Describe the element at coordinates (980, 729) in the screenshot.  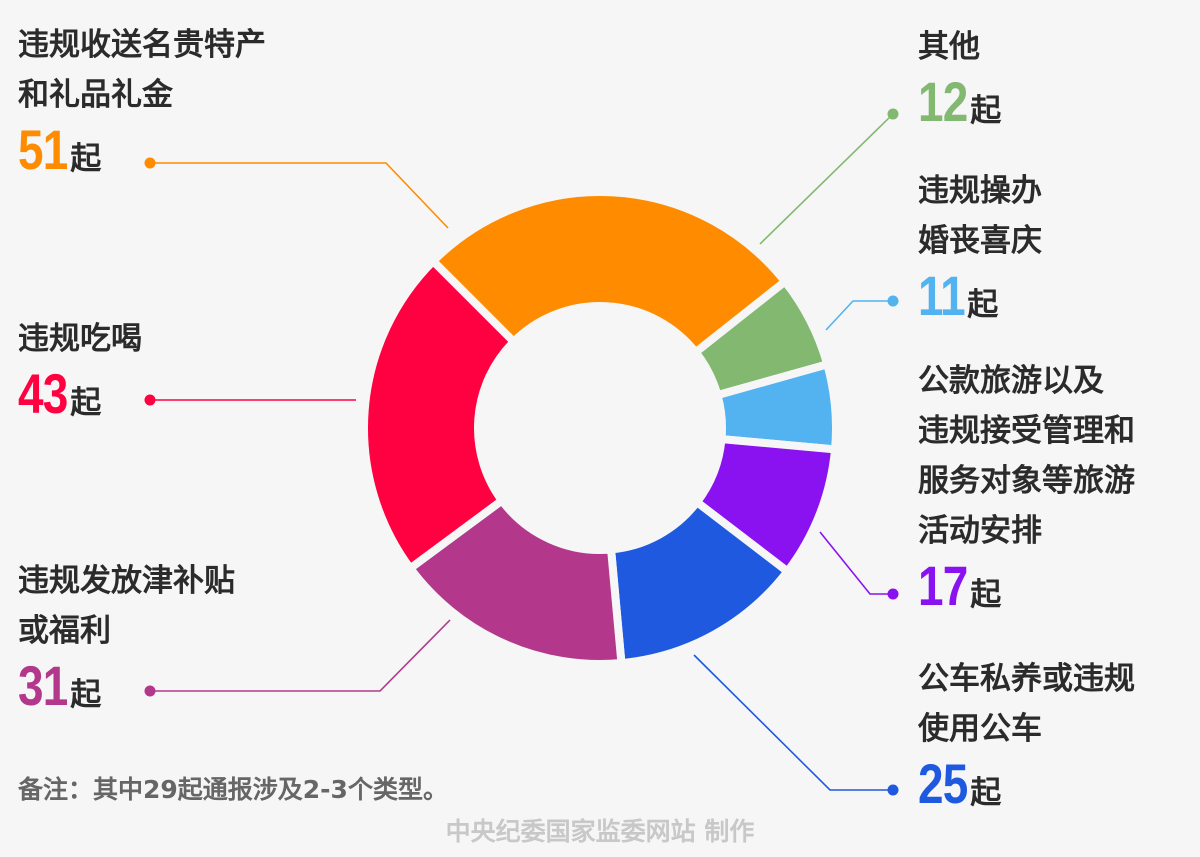
I see `label-car-line-2: 使用公车` at that location.